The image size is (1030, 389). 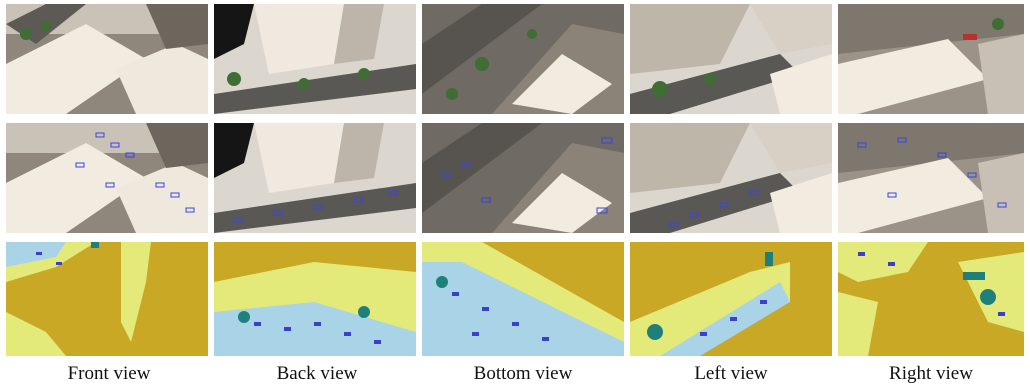 I want to click on front-view-annotated-image, so click(x=107, y=178).